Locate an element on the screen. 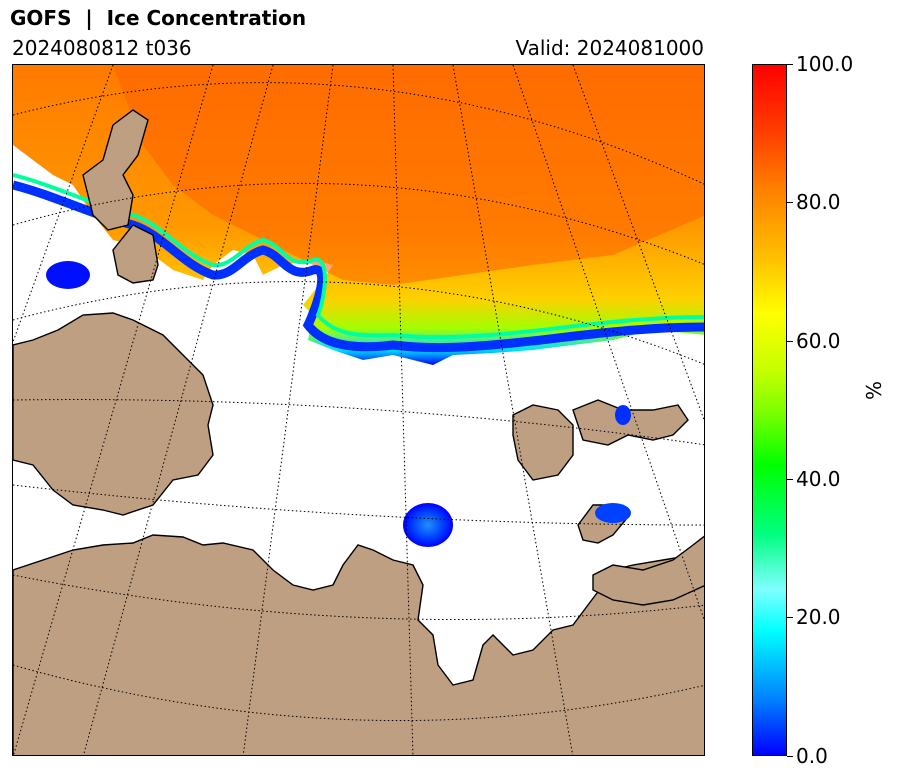  colorbar-unit-label: % is located at coordinates (874, 390).